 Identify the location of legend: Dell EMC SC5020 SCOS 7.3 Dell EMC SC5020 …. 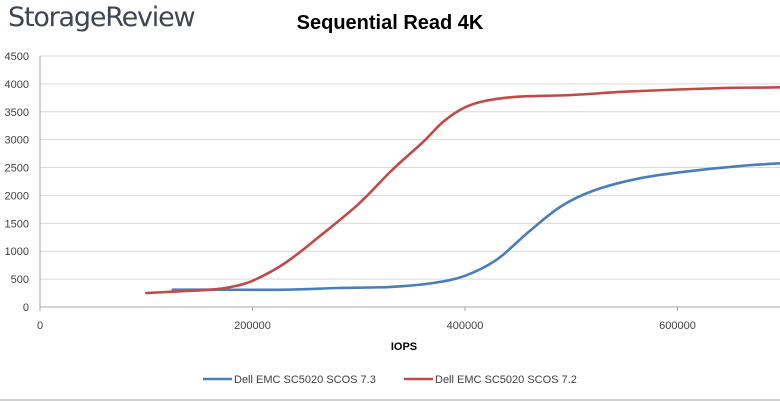
(390, 380).